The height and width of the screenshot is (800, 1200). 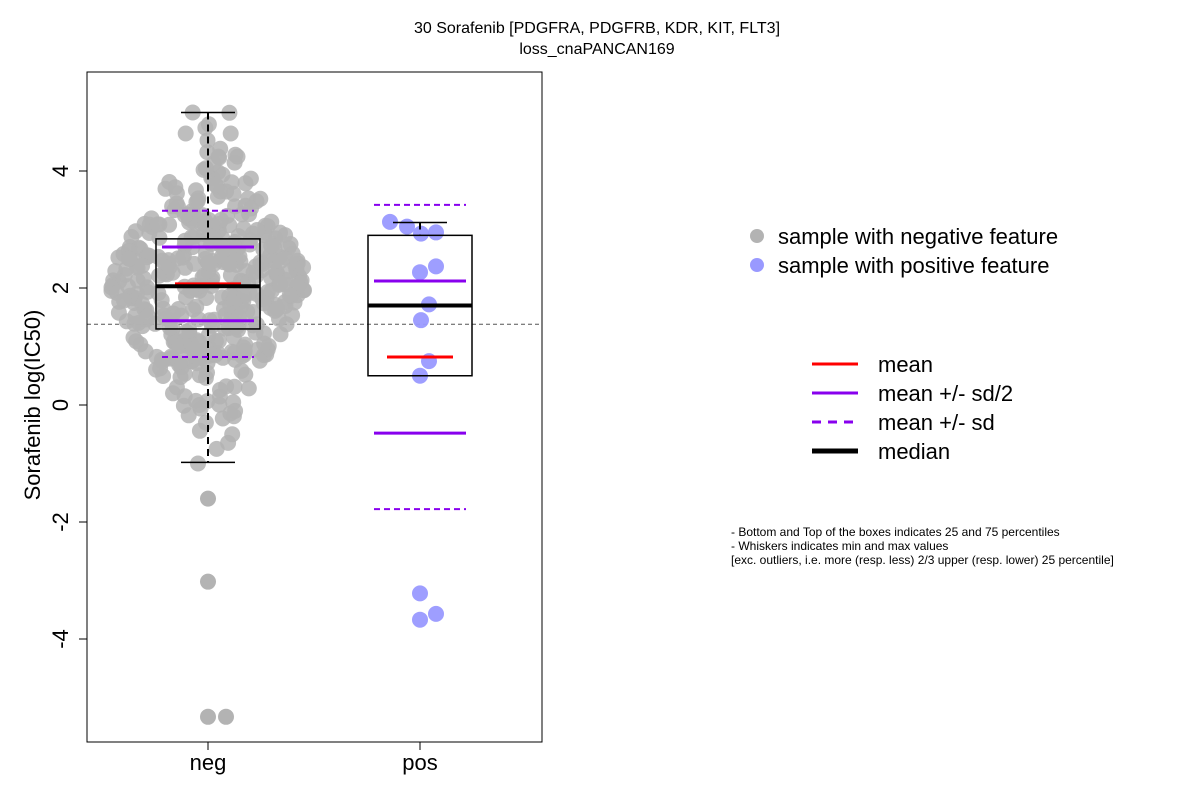 I want to click on x-tick-label-pos: pos, so click(x=419, y=762).